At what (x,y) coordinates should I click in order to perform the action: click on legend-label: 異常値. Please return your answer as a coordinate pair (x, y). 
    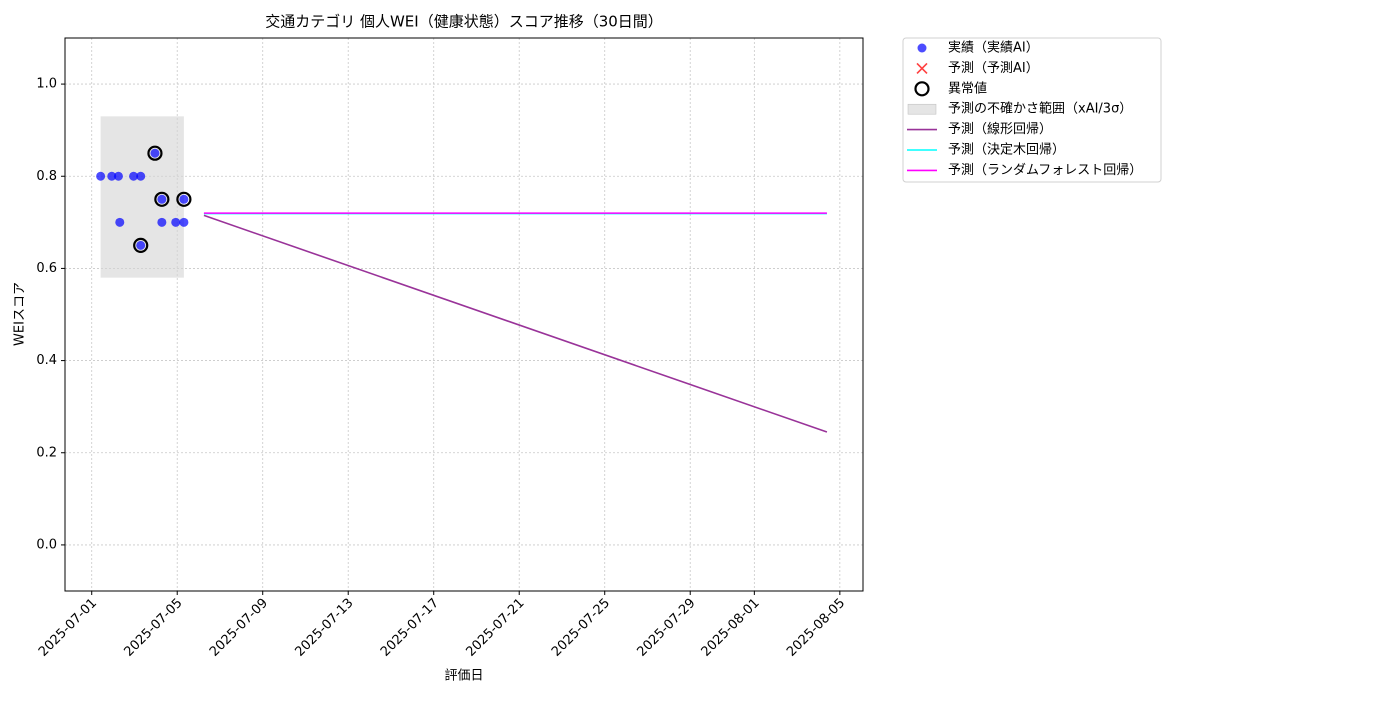
    Looking at the image, I should click on (967, 88).